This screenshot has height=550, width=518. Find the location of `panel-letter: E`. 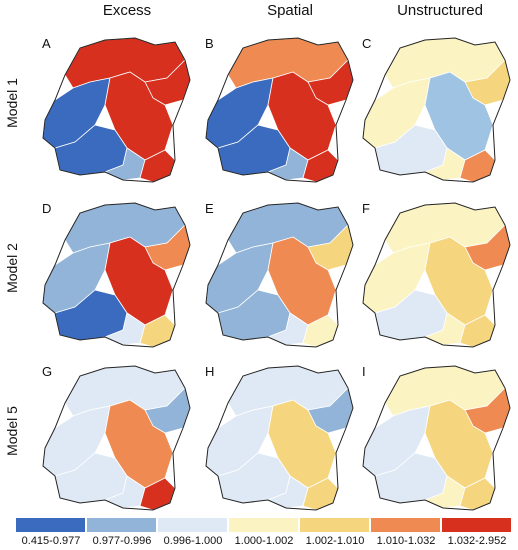

panel-letter: E is located at coordinates (209, 208).